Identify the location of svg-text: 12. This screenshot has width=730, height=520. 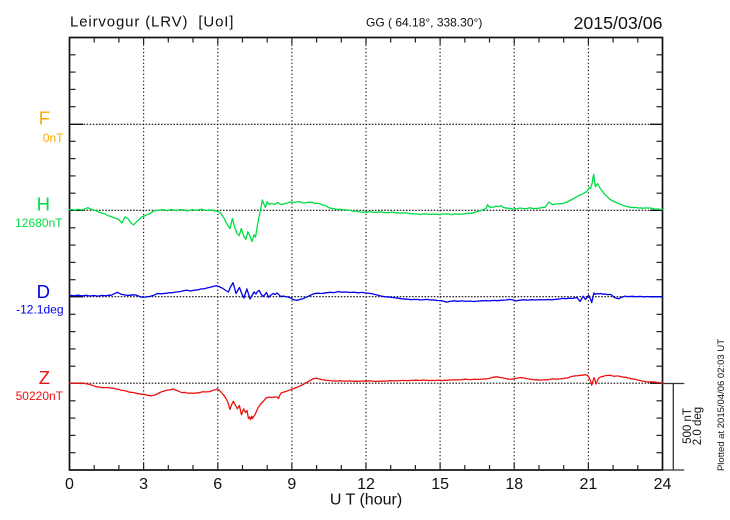
(366, 484).